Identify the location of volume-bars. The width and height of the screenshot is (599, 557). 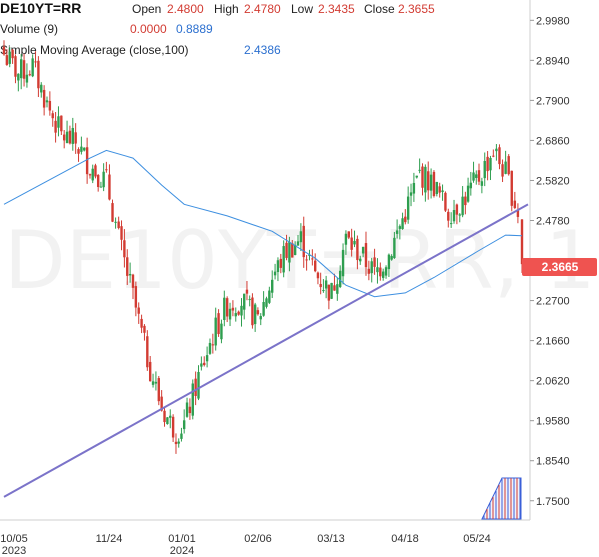
(501, 498).